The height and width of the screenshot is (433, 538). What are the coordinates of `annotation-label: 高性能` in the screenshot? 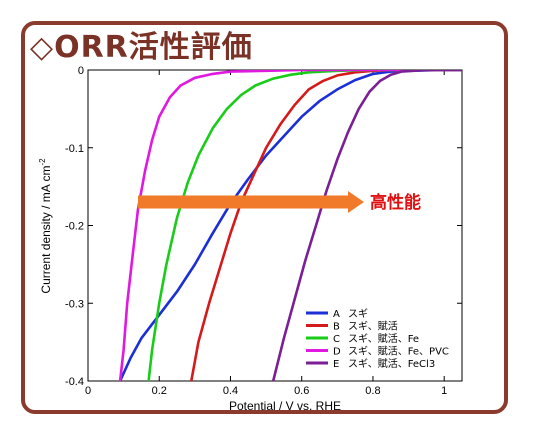 It's located at (395, 202).